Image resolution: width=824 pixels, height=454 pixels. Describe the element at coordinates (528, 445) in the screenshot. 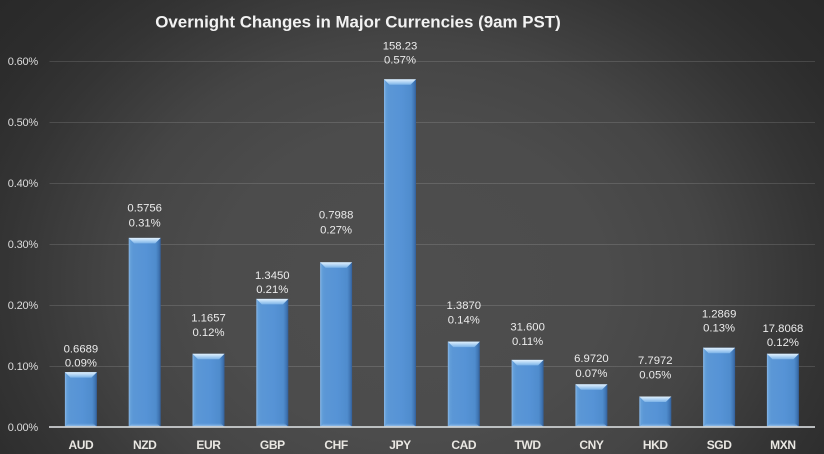

I see `svg-text: TWD` at that location.